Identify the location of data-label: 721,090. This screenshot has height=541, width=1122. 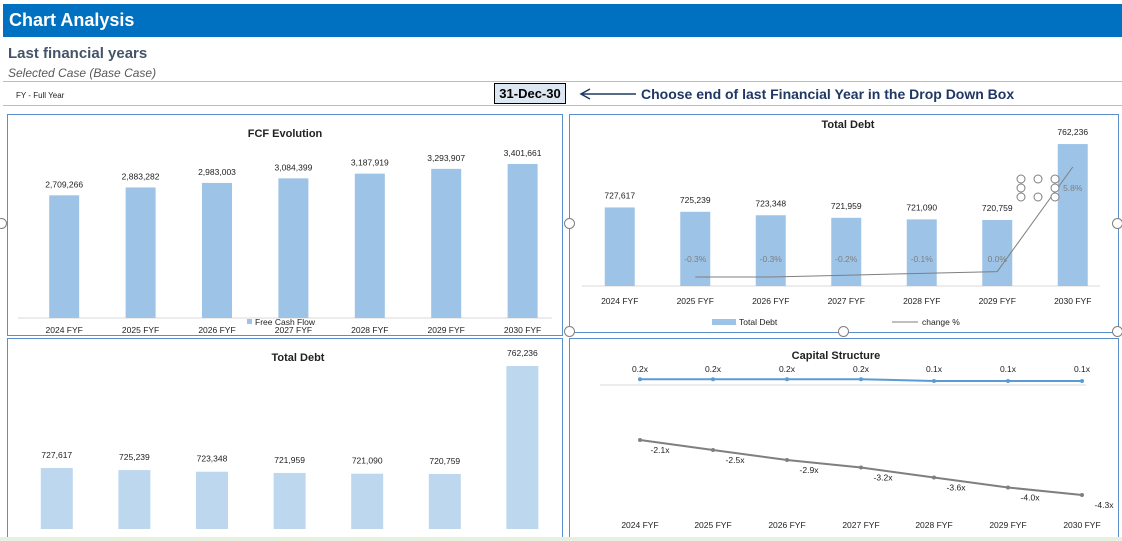
(367, 461).